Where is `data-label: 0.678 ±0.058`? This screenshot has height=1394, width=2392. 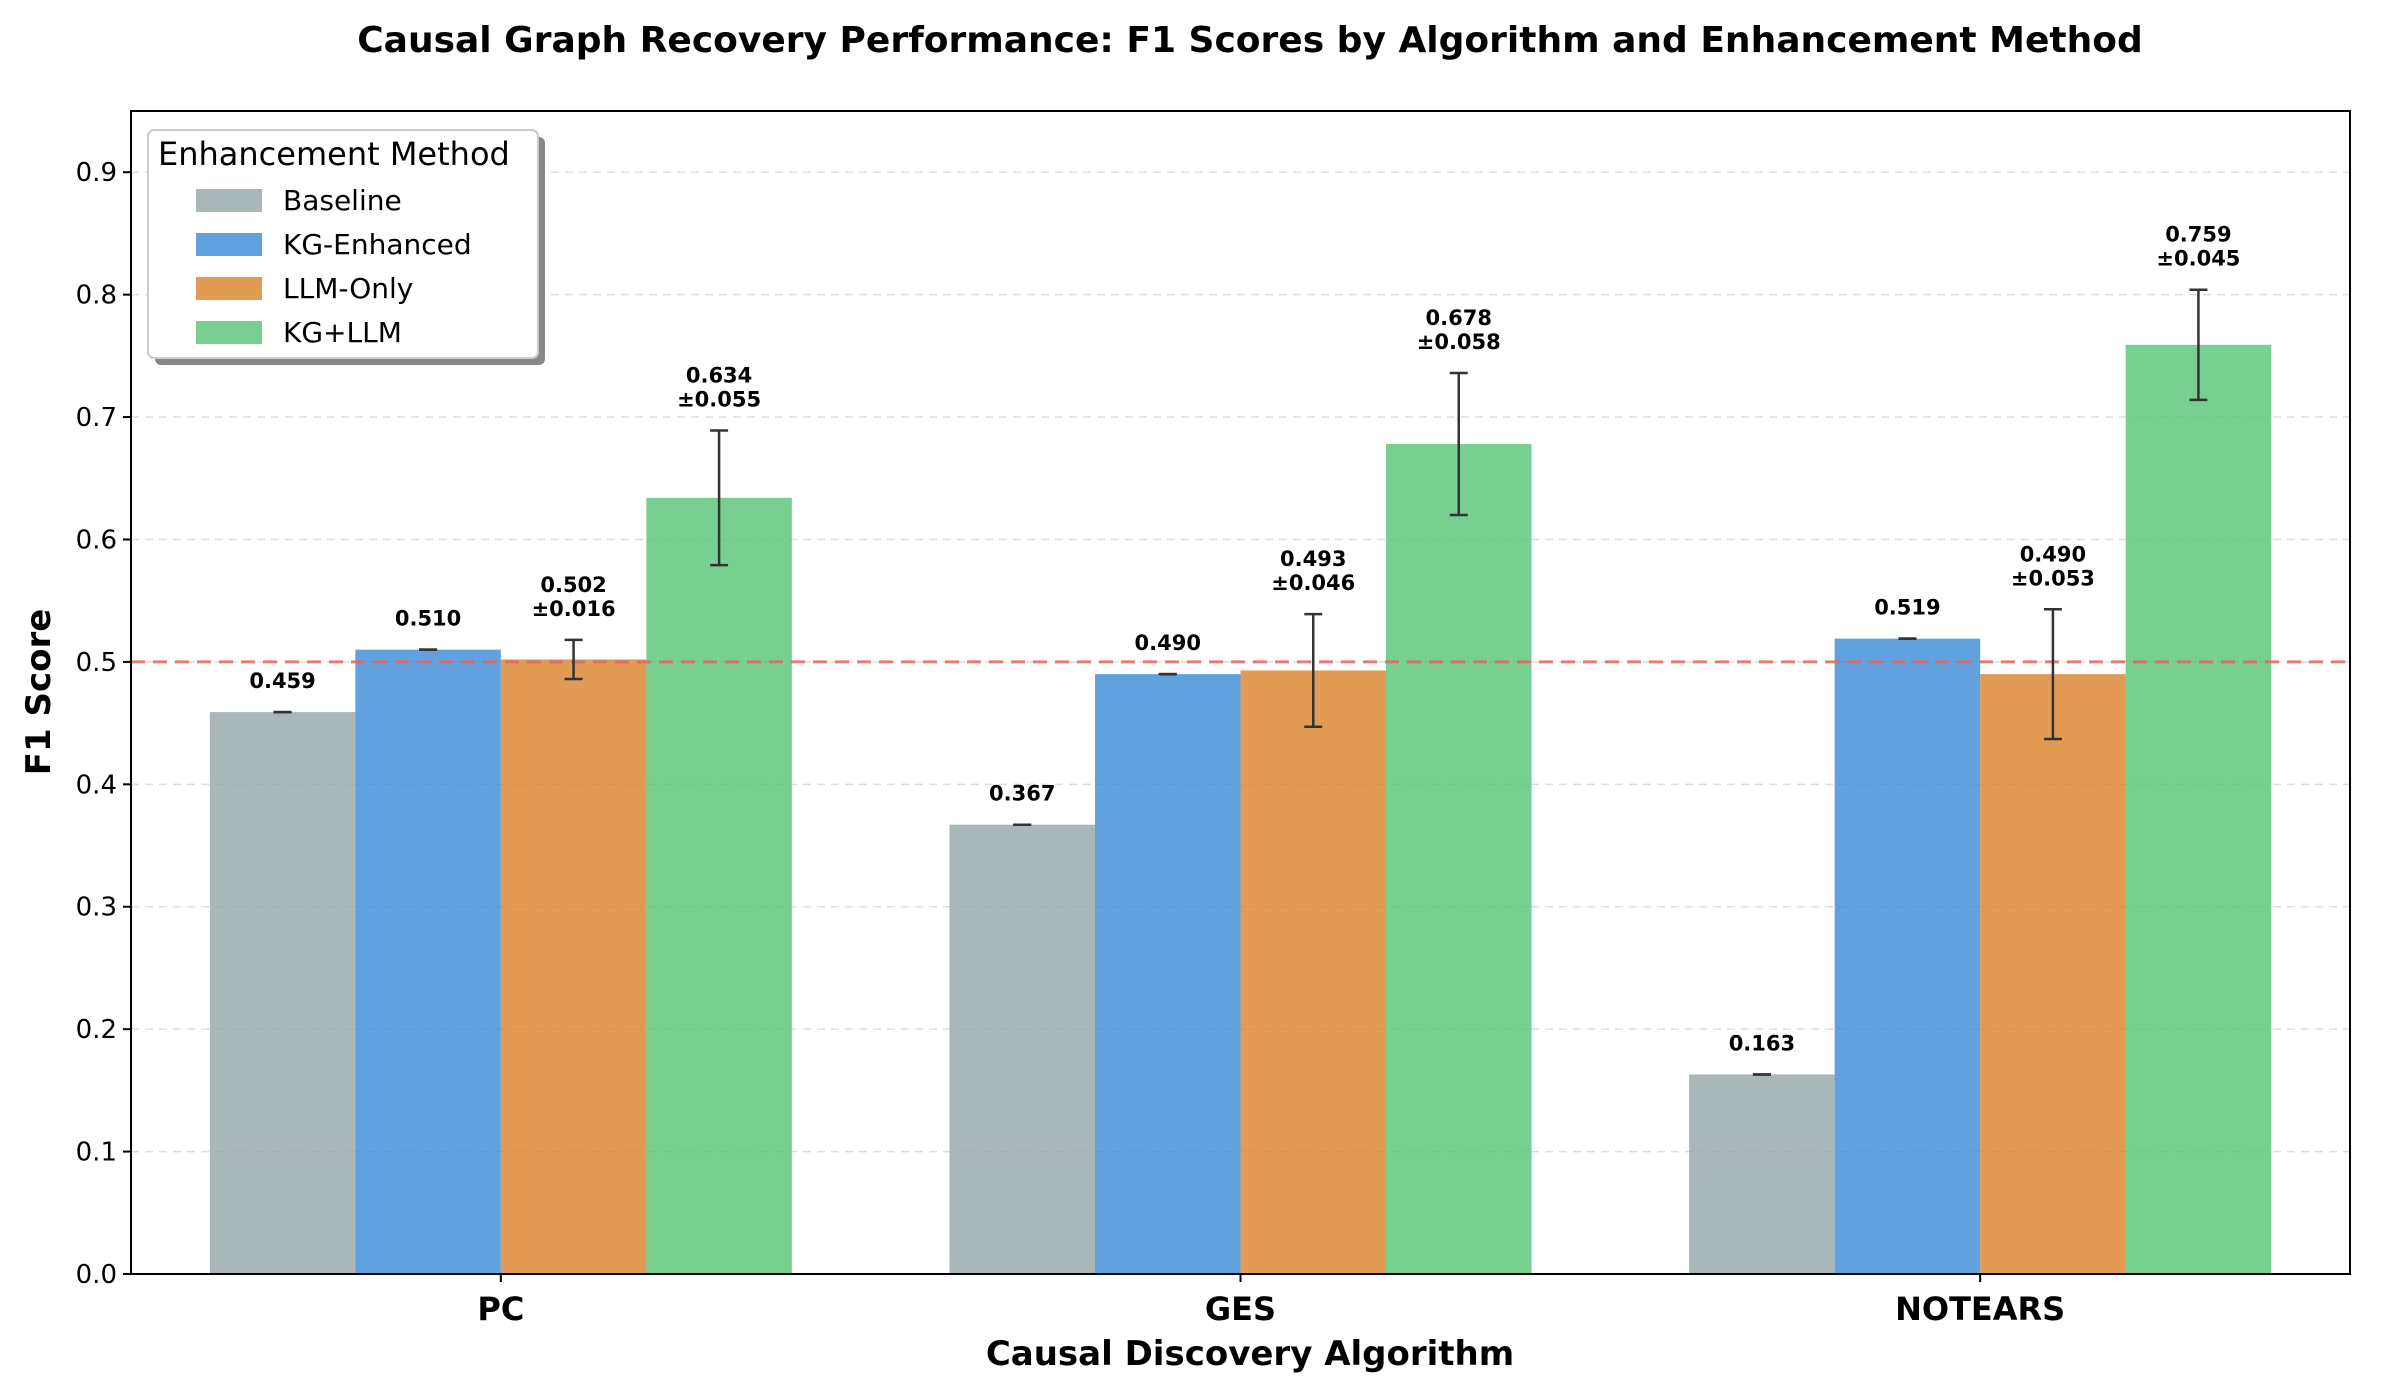 data-label: 0.678 ±0.058 is located at coordinates (1459, 330).